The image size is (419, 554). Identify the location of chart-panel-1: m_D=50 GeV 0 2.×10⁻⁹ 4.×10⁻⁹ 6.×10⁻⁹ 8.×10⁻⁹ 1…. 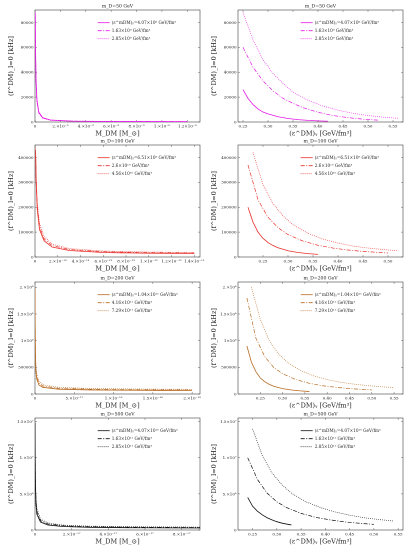
(104, 71).